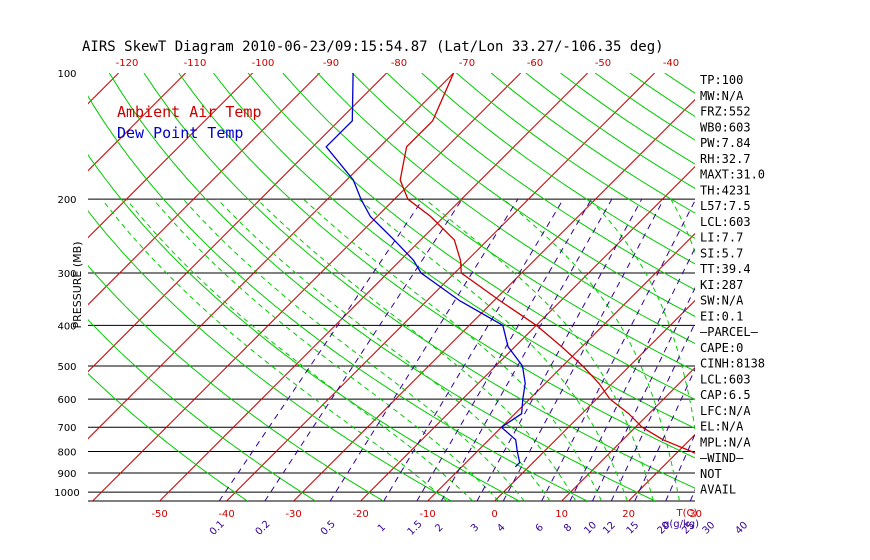 The width and height of the screenshot is (870, 560). Describe the element at coordinates (66, 200) in the screenshot. I see `pressure-tick-label: 200` at that location.